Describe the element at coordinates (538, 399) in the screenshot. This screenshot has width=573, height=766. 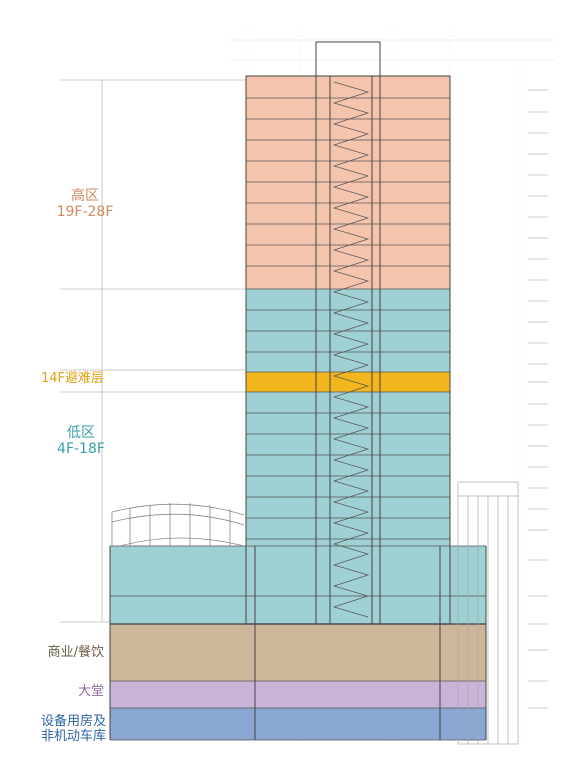
I see `level-ticks` at that location.